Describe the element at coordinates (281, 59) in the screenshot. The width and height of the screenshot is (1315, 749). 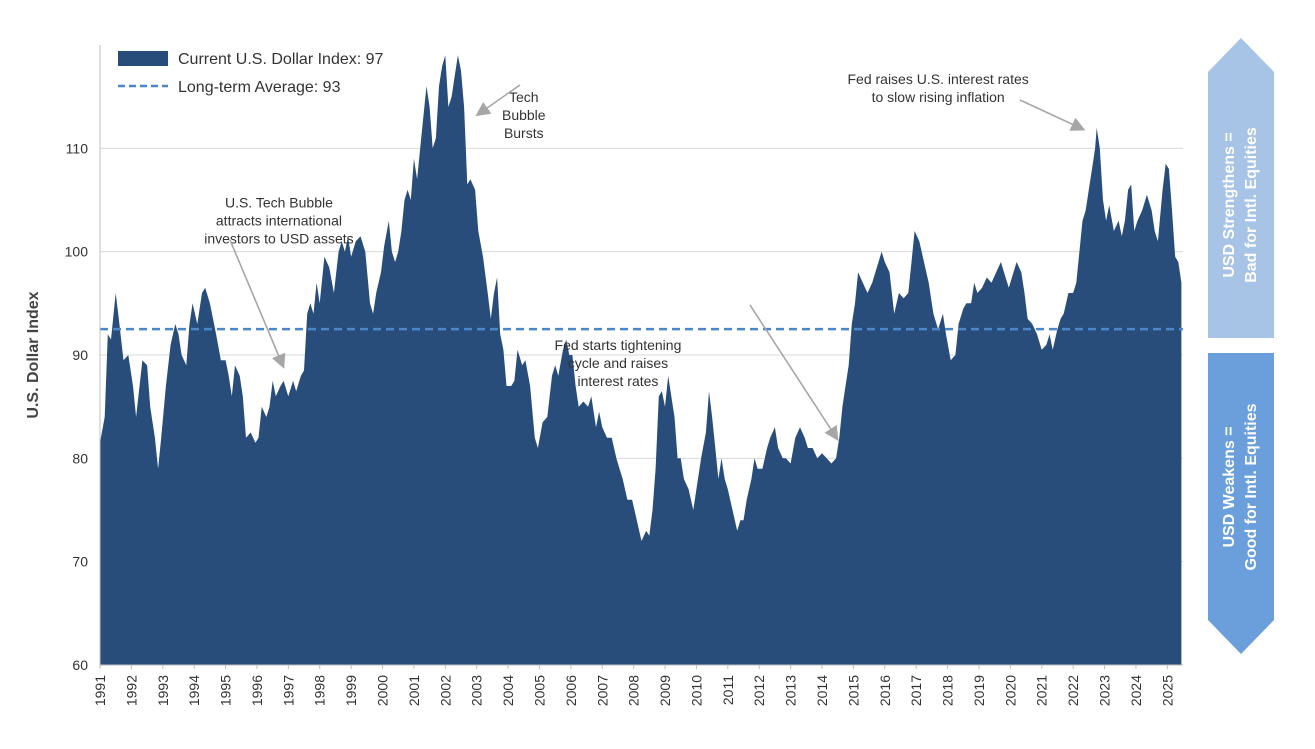
I see `legend-label-index: Current U.S. Dollar Index: 97` at that location.